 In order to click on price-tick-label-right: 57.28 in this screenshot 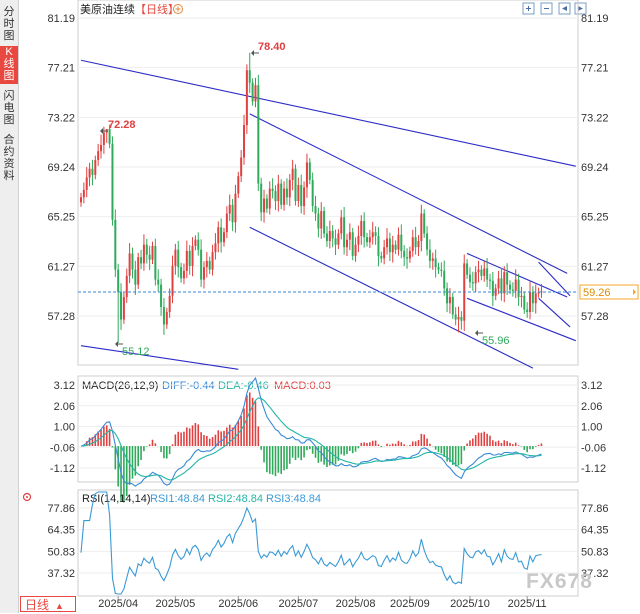, I will do `click(595, 317)`.